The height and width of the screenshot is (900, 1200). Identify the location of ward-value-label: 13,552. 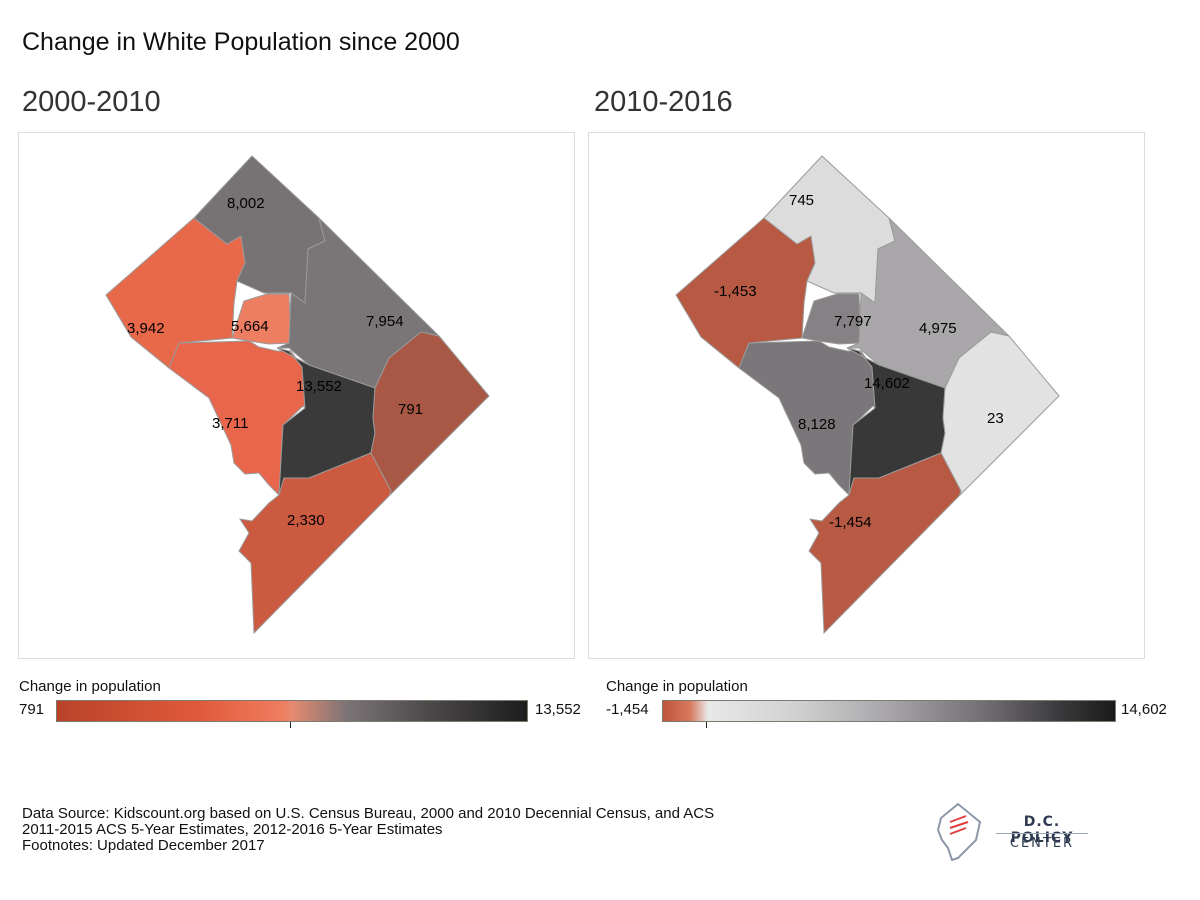
(319, 386).